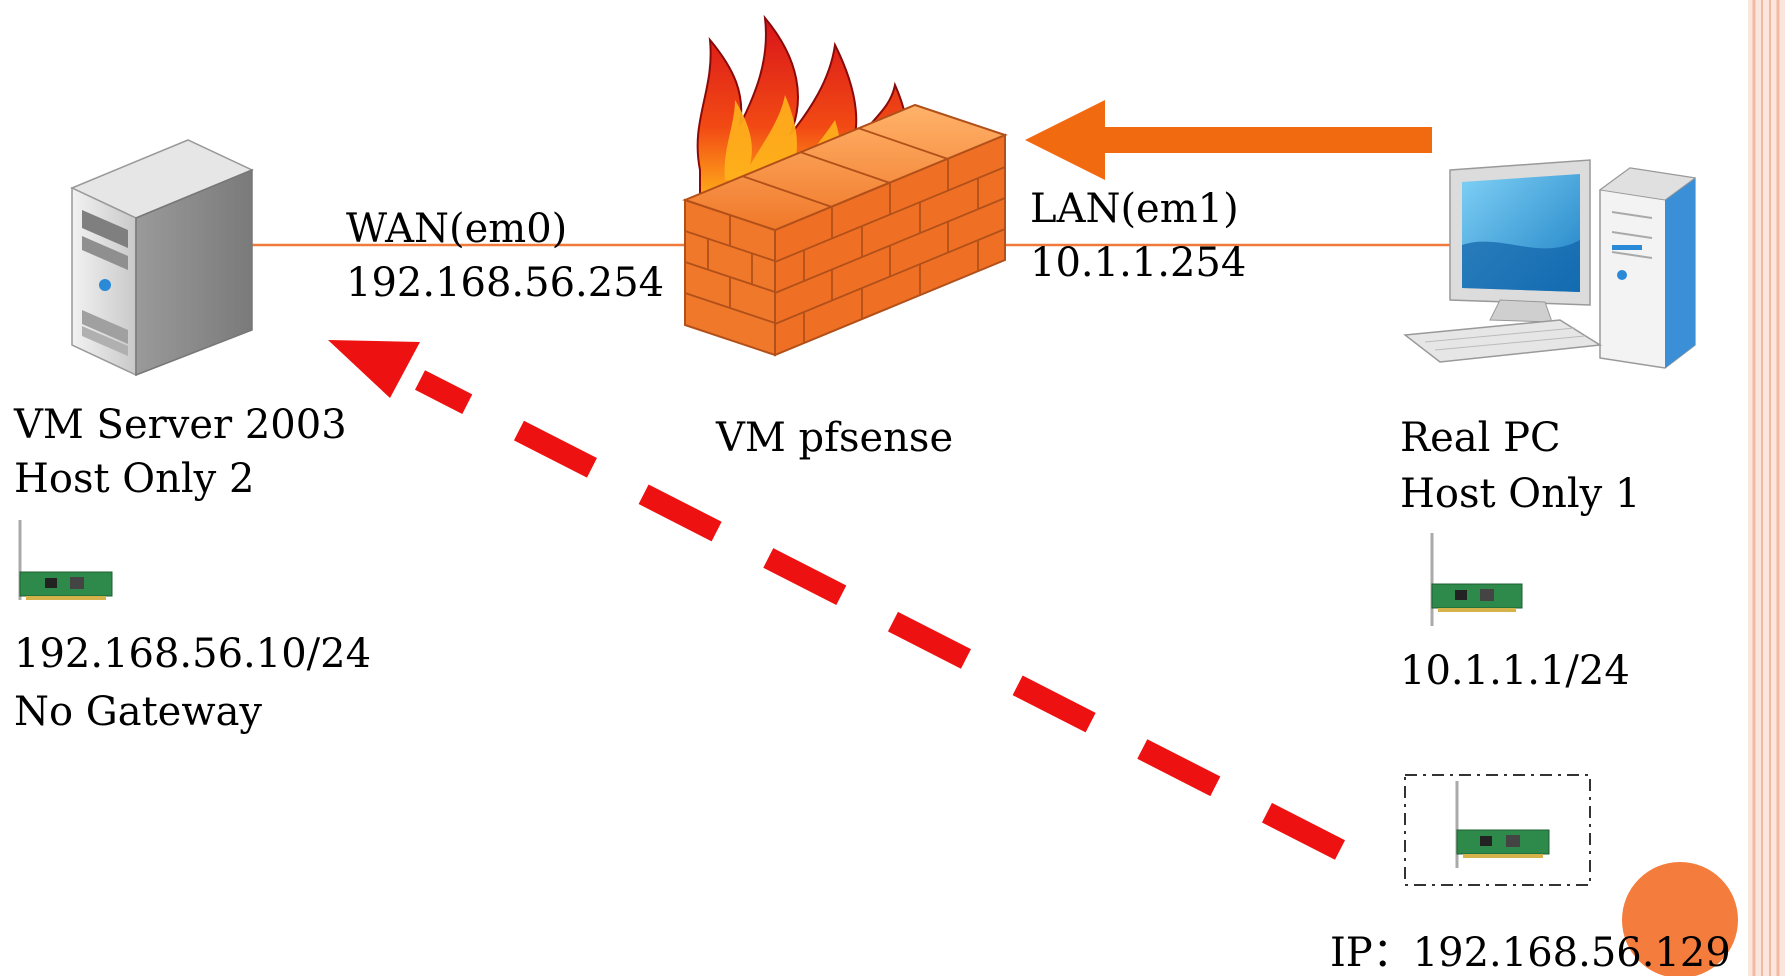 This screenshot has width=1785, height=976. Describe the element at coordinates (138, 712) in the screenshot. I see `server-nic-gateway: No Gateway` at that location.